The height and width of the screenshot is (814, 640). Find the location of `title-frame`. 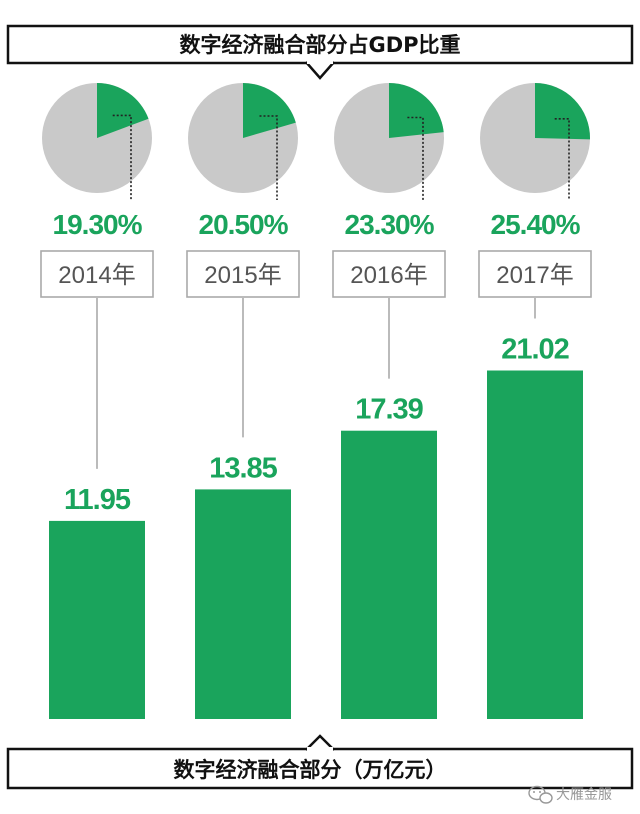

title-frame is located at coordinates (320, 44).